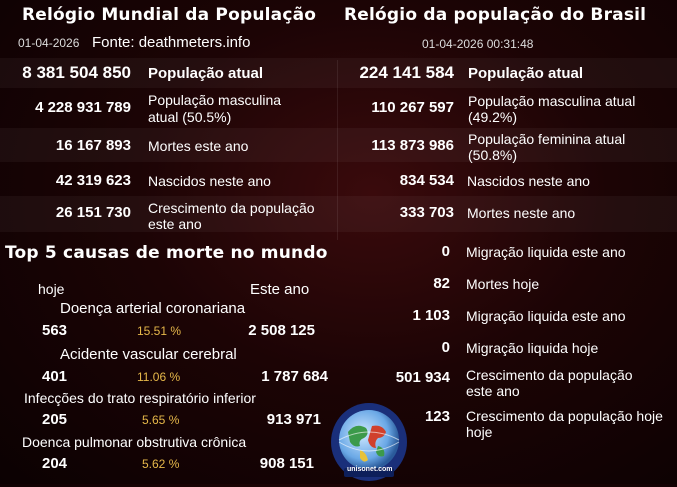 This screenshot has height=487, width=677. What do you see at coordinates (209, 181) in the screenshot?
I see `world-births-label: Nascidos neste ano` at bounding box center [209, 181].